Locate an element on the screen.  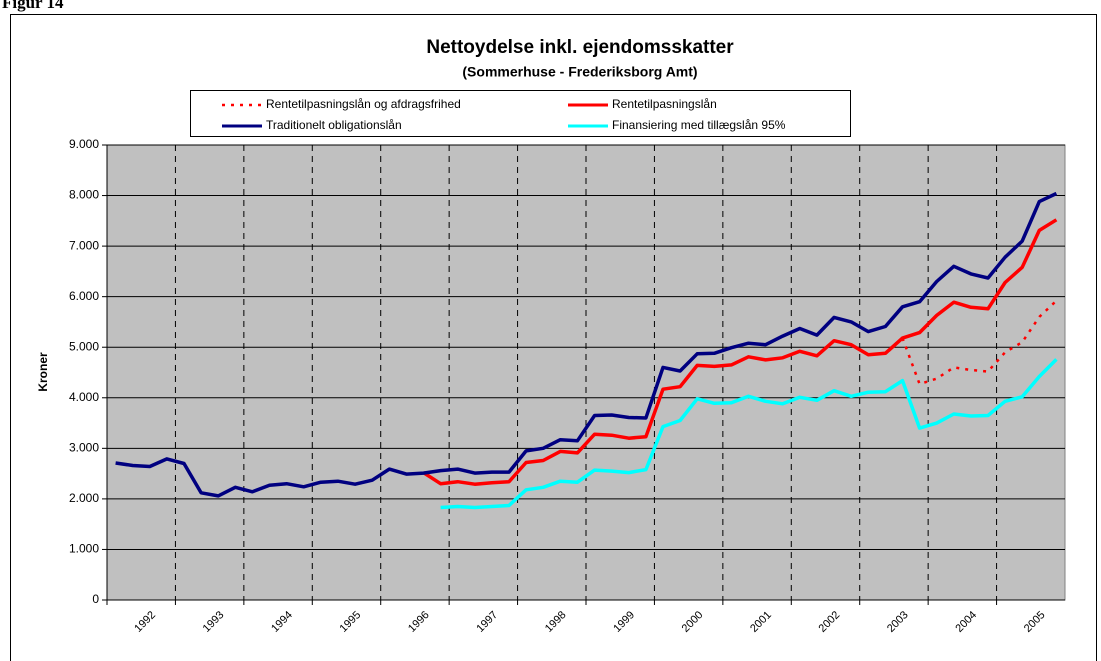
y-tick-label: 2.000 is located at coordinates (84, 498).